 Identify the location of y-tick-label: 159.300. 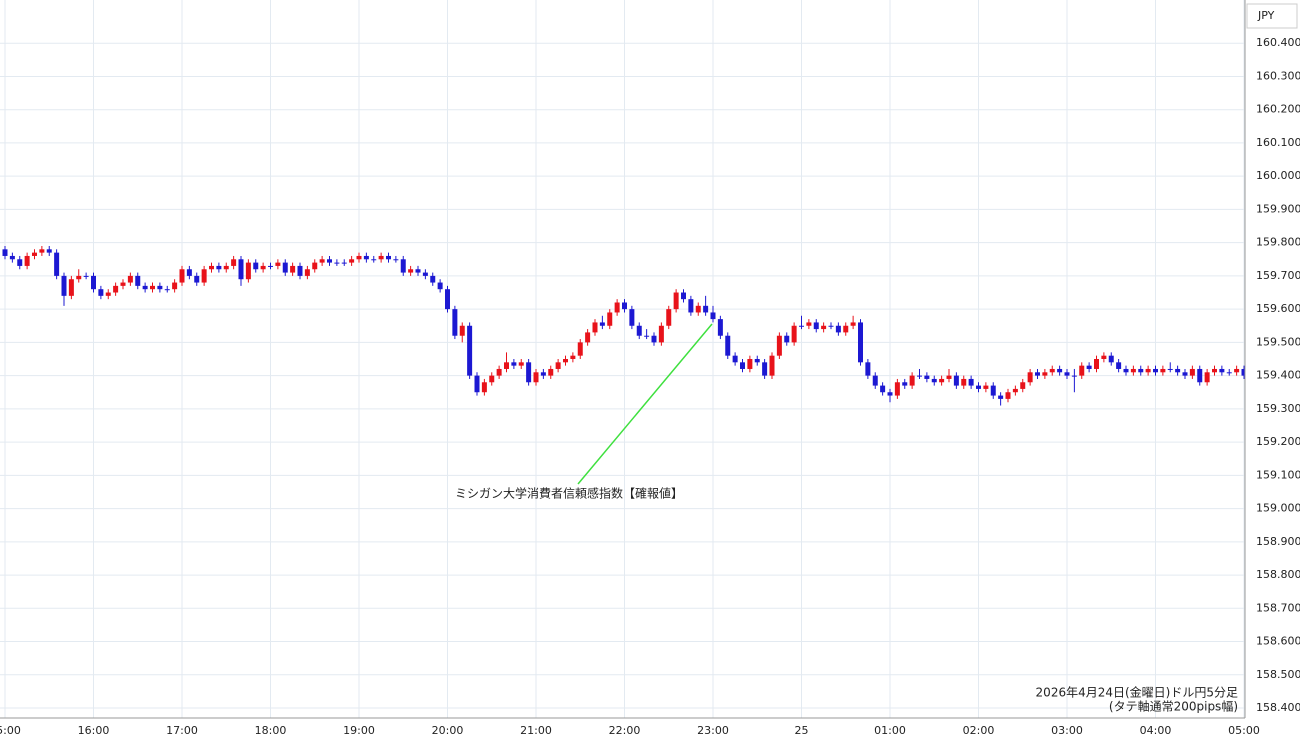
(1278, 408).